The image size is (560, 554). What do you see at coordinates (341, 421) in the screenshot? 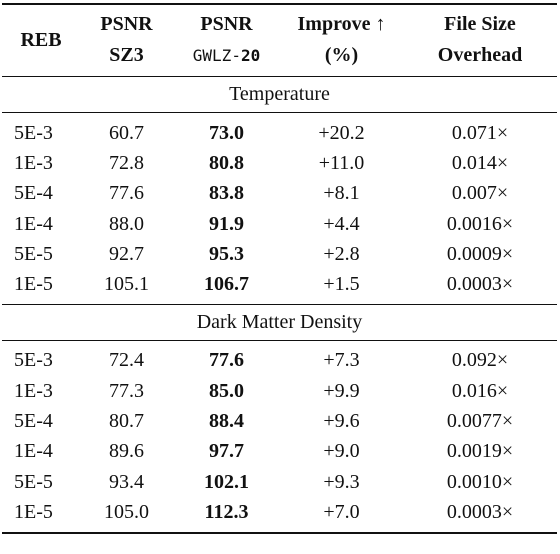
I see `cell-improve: +9.6` at bounding box center [341, 421].